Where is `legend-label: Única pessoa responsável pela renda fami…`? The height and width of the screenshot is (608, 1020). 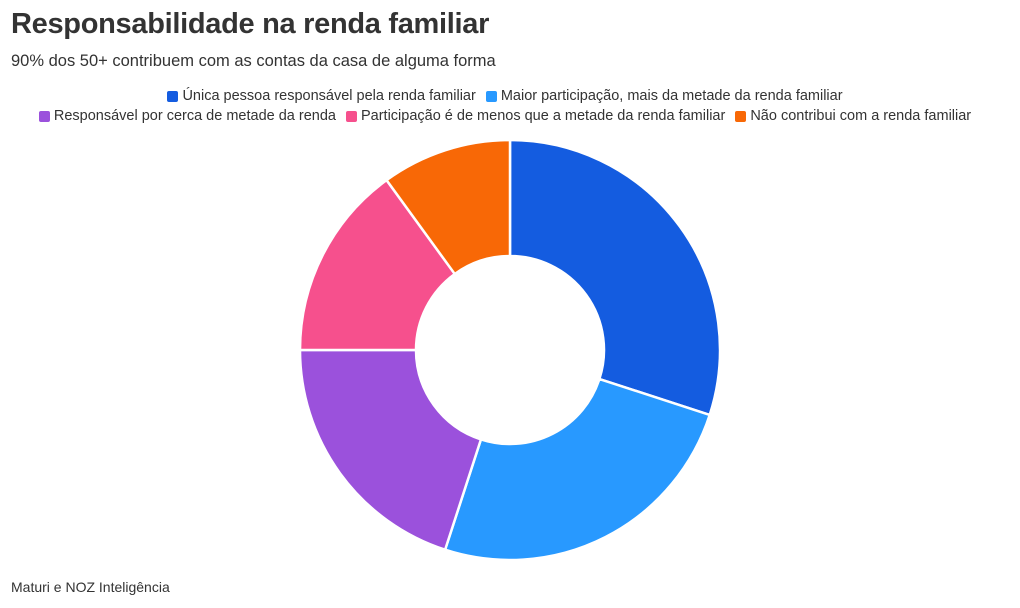
legend-label: Única pessoa responsável pela renda fami… is located at coordinates (329, 96).